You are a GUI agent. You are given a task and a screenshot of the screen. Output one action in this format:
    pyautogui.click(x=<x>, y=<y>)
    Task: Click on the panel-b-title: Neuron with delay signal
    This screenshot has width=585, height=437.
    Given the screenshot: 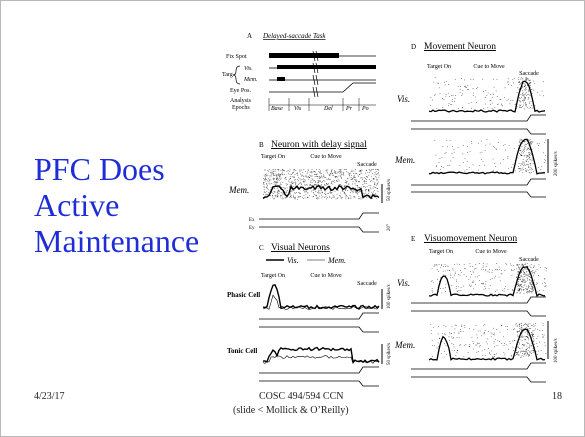 What is the action you would take?
    pyautogui.click(x=319, y=145)
    